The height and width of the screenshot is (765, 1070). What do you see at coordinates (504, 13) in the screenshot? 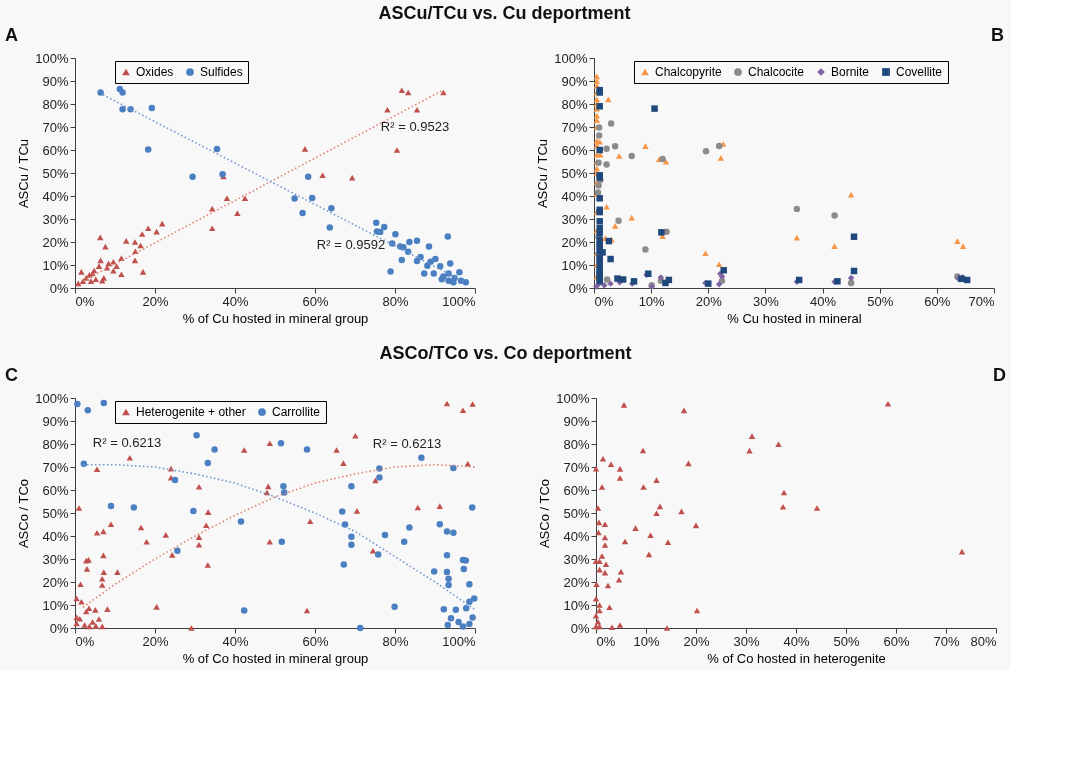
I see `chart-title: ASCu/TCu vs. Cu deportment` at bounding box center [504, 13].